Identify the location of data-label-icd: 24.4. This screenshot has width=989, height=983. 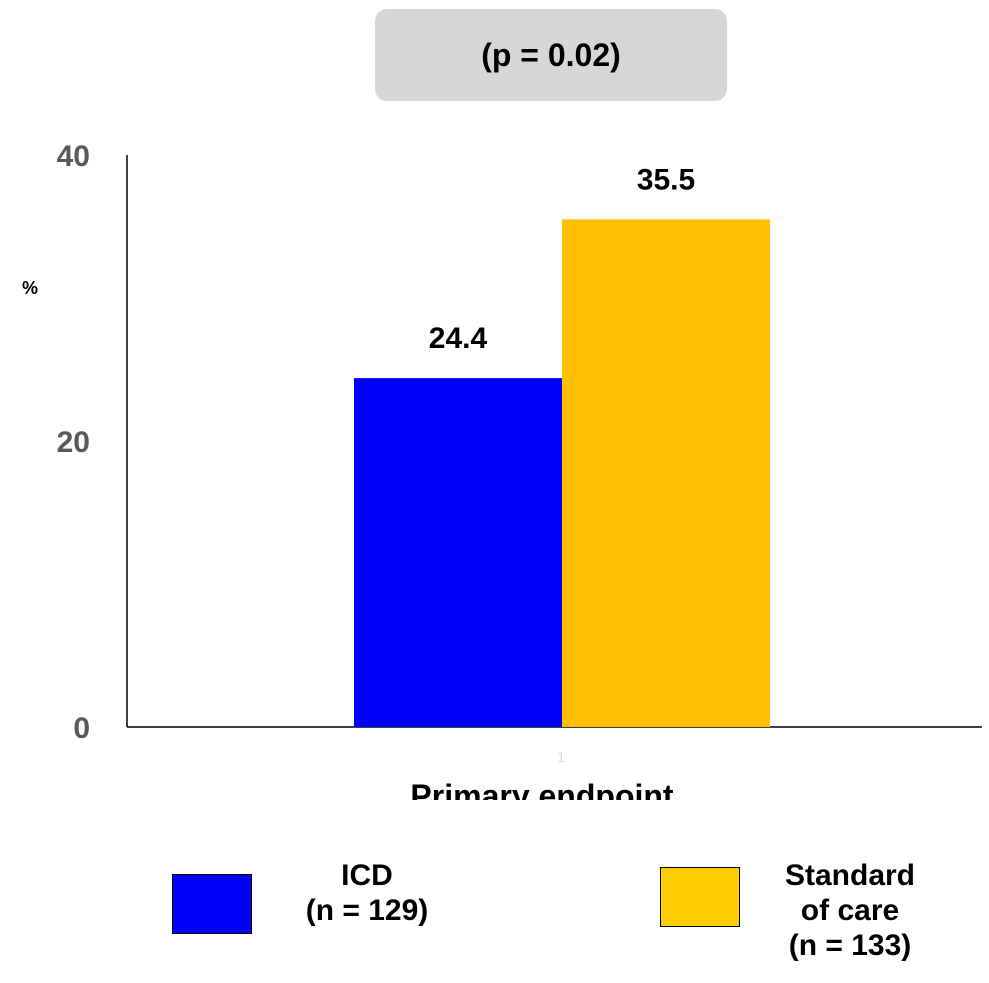
(458, 338).